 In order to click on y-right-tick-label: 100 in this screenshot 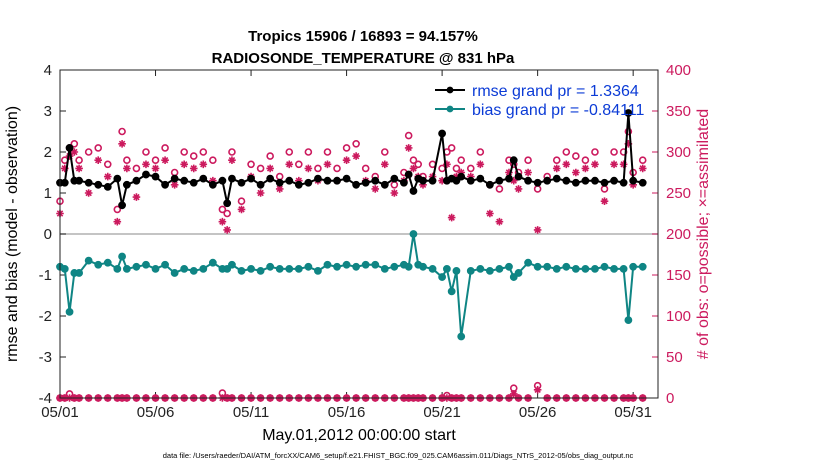, I will do `click(678, 316)`.